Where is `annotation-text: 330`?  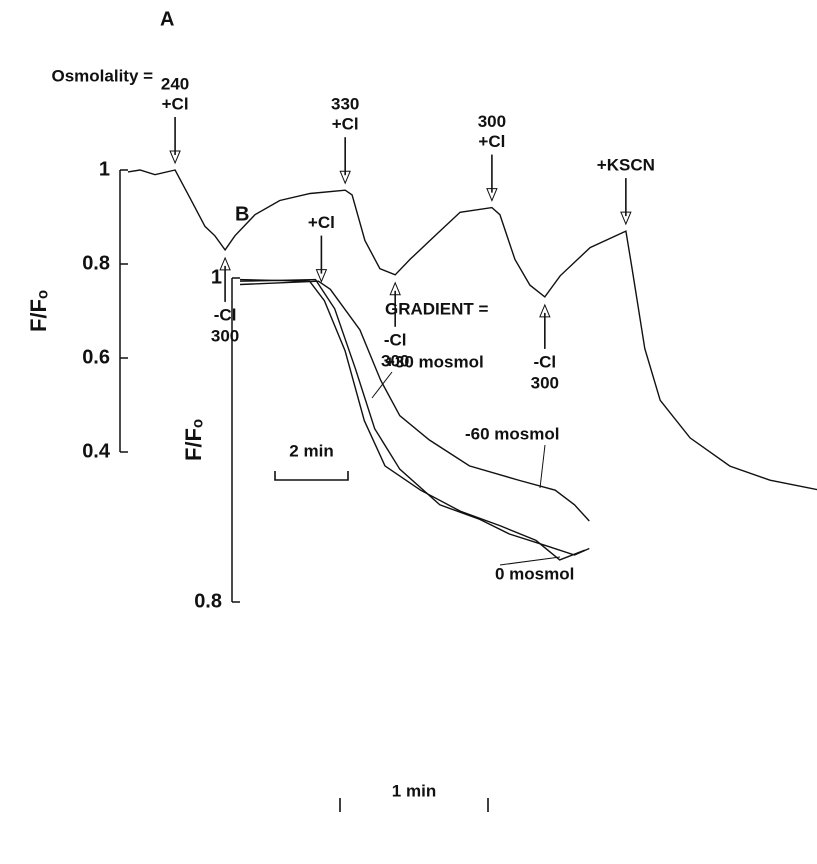 annotation-text: 330 is located at coordinates (345, 104).